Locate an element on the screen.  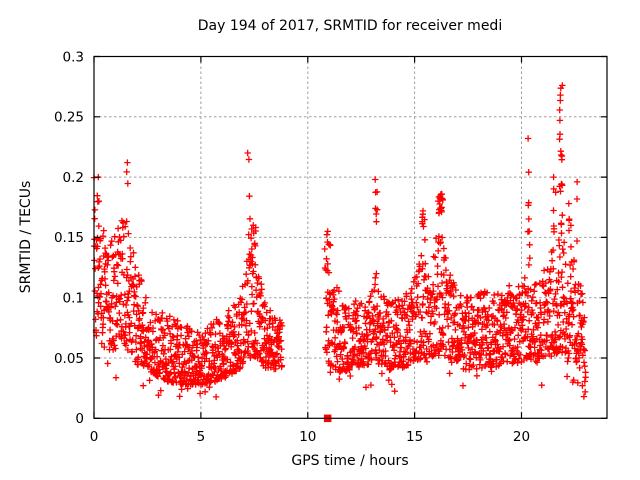
y-tick-label: 0.15 is located at coordinates (69, 238).